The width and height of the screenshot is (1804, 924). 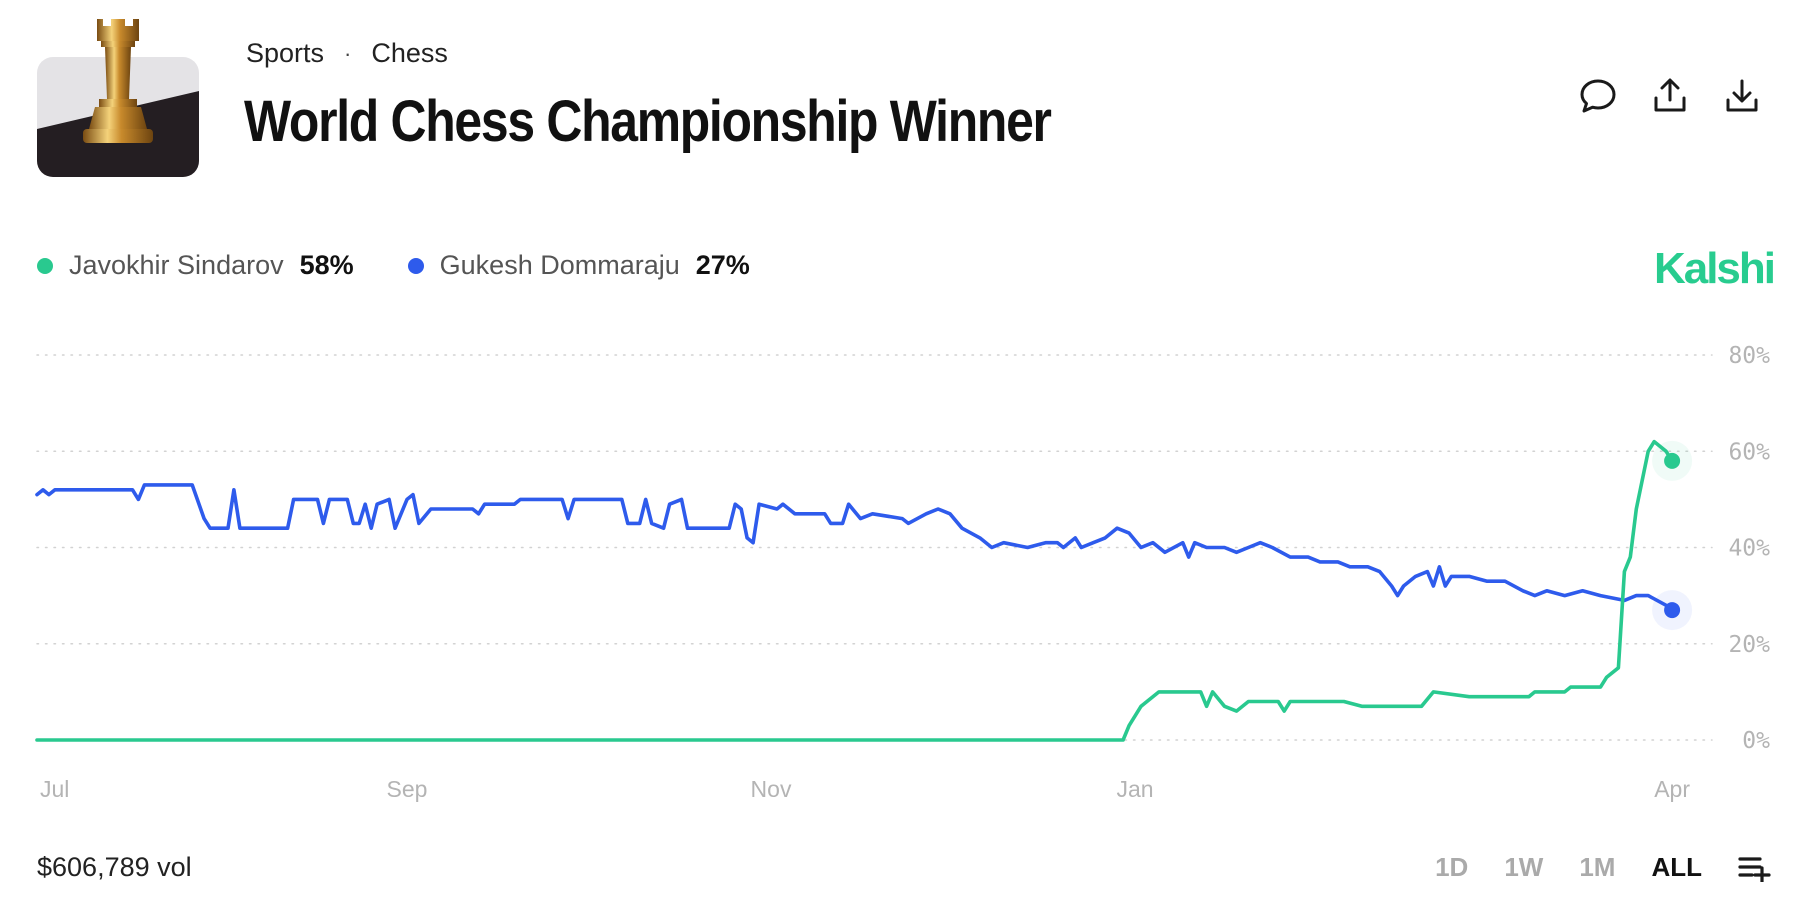 I want to click on x-tick-label: Jul, so click(x=54, y=789).